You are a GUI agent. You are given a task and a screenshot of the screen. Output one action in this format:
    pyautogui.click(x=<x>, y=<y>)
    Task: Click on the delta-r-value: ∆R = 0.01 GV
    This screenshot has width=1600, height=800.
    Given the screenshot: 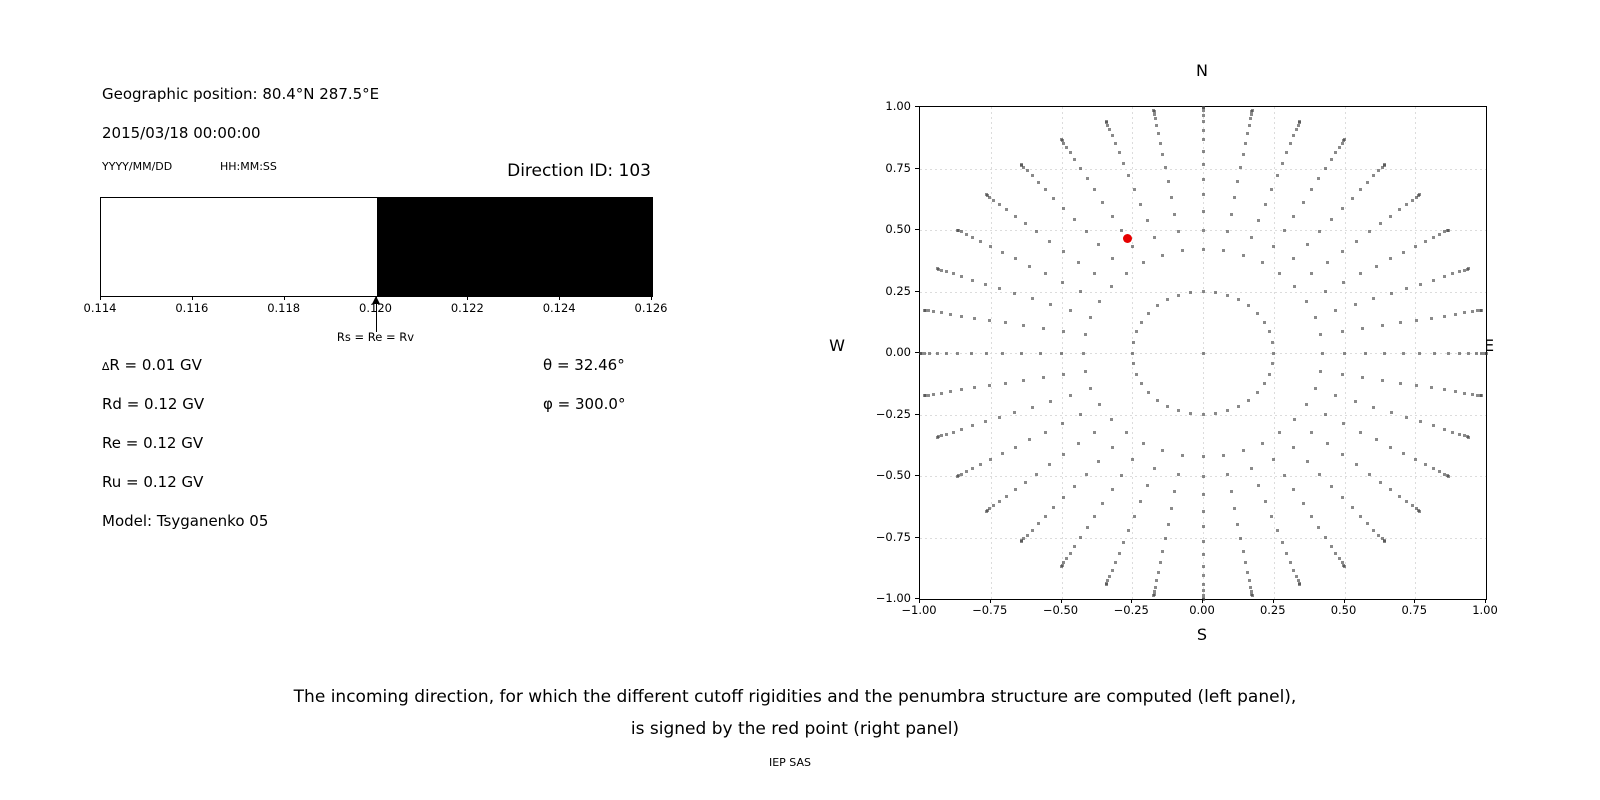 What is the action you would take?
    pyautogui.click(x=152, y=365)
    